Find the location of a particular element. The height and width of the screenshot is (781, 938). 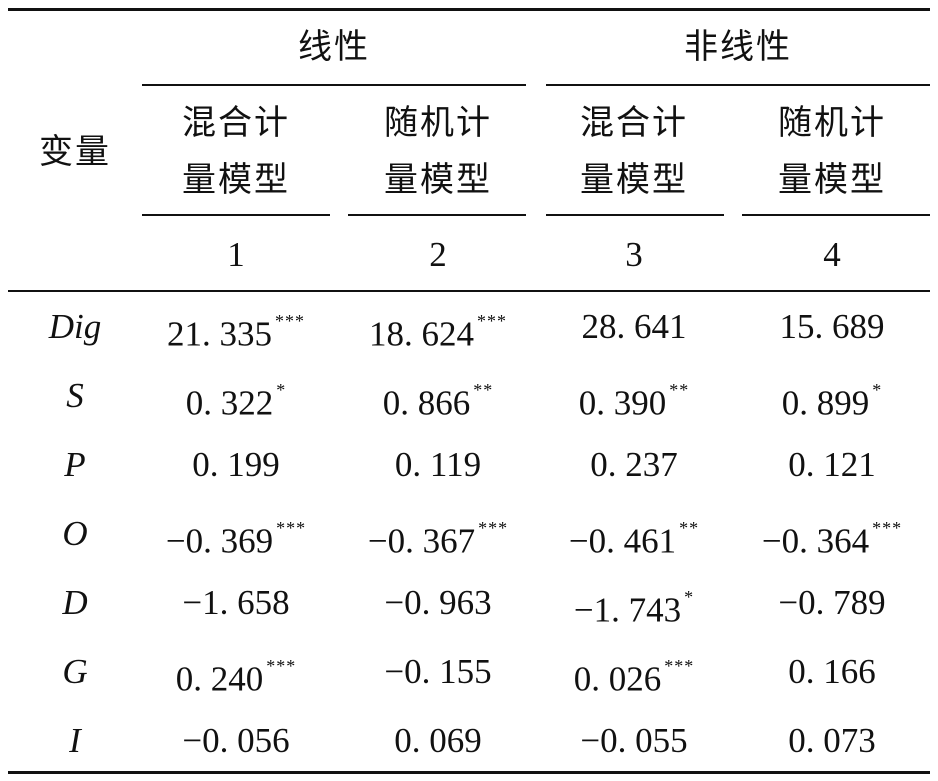

cell-value: −0. 155 is located at coordinates (438, 671).